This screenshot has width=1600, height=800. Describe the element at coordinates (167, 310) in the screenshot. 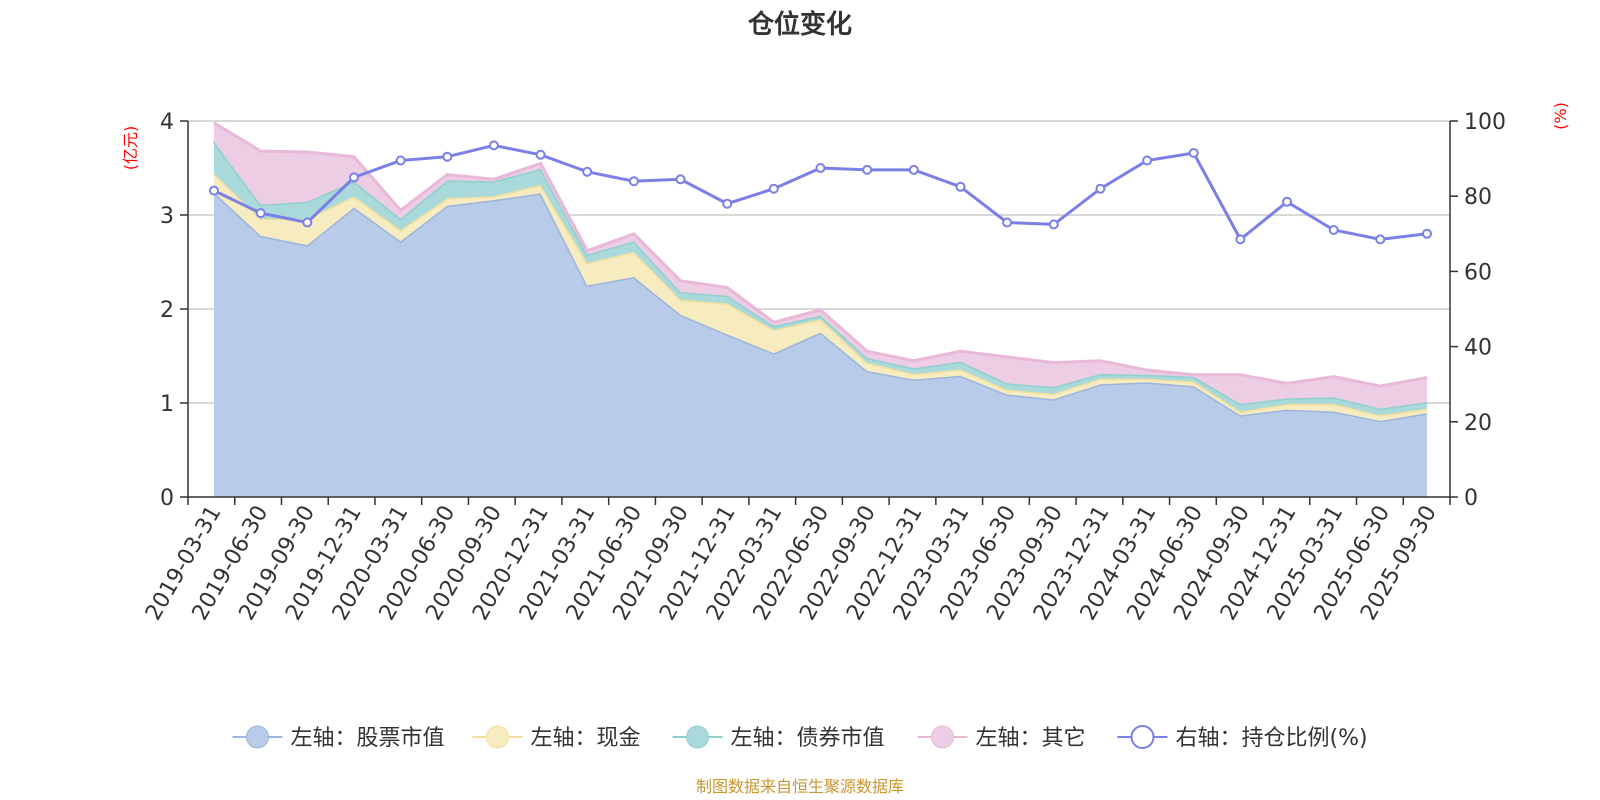

I see `left-axis-tick-label: 2` at that location.